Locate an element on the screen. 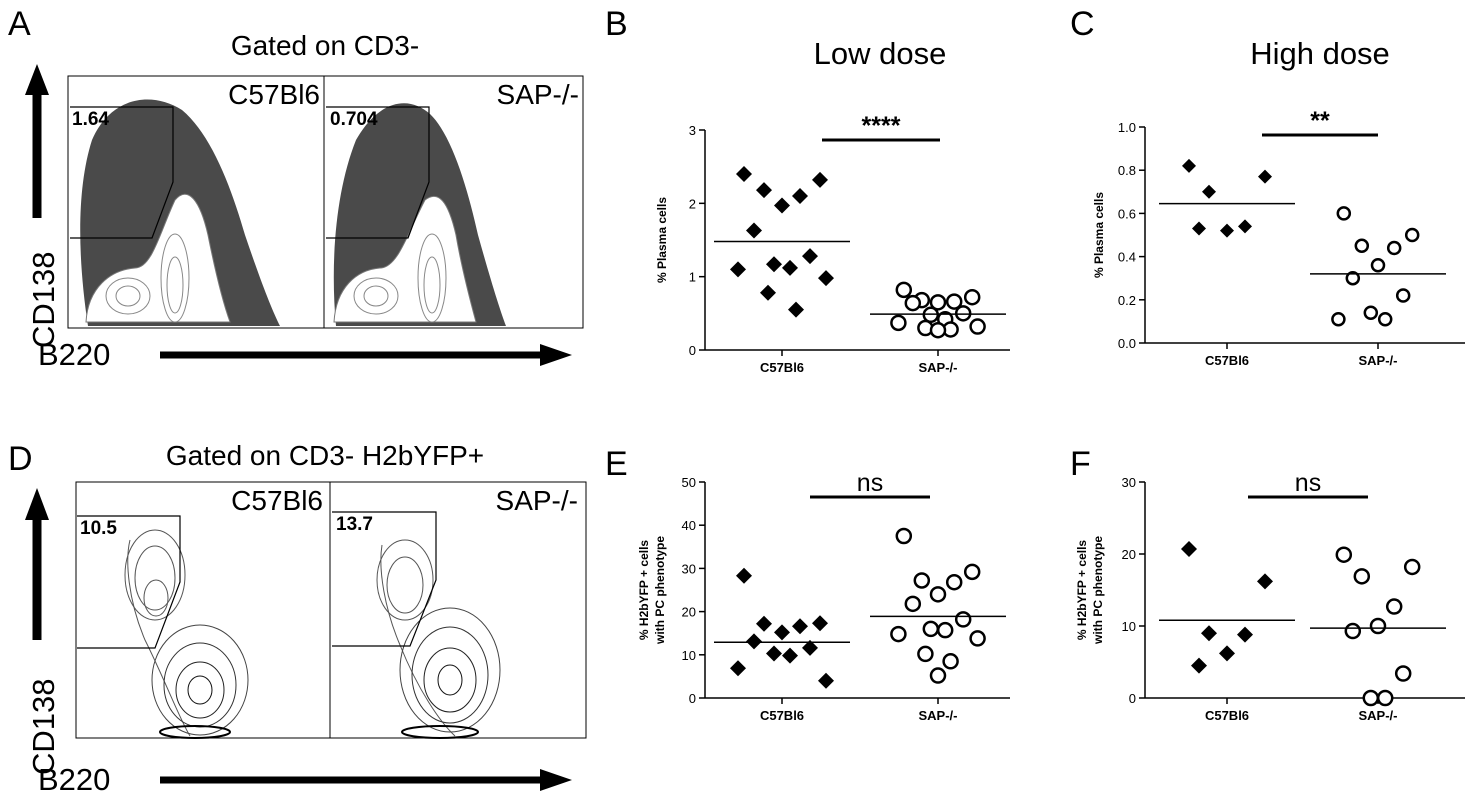 The width and height of the screenshot is (1477, 800). cd138-axis-label-a: CD138 is located at coordinates (43, 300).